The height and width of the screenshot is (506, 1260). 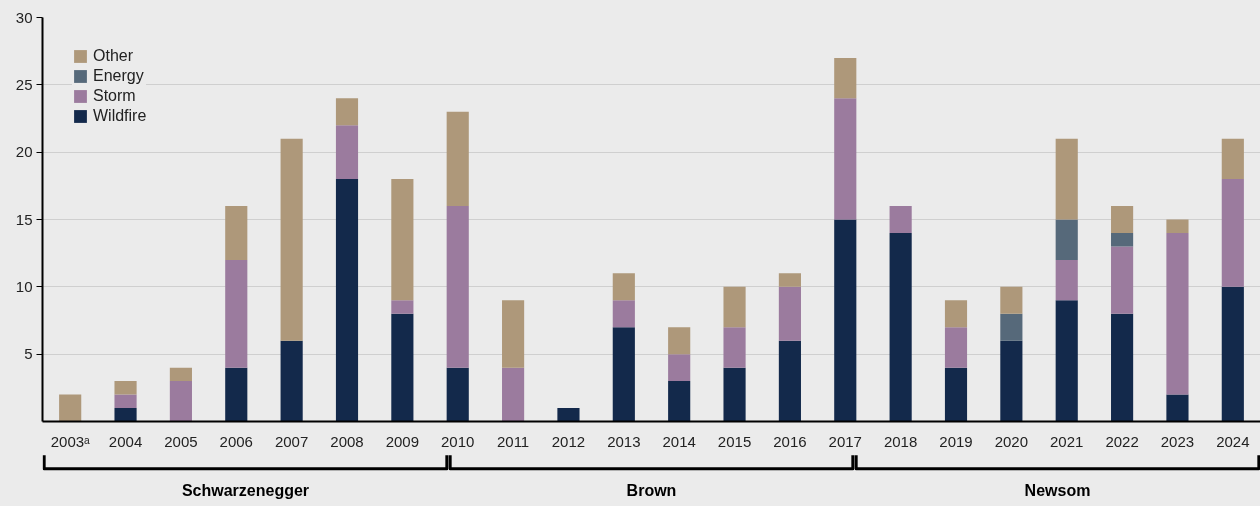 What do you see at coordinates (1122, 441) in the screenshot?
I see `x-tick-label: 2022` at bounding box center [1122, 441].